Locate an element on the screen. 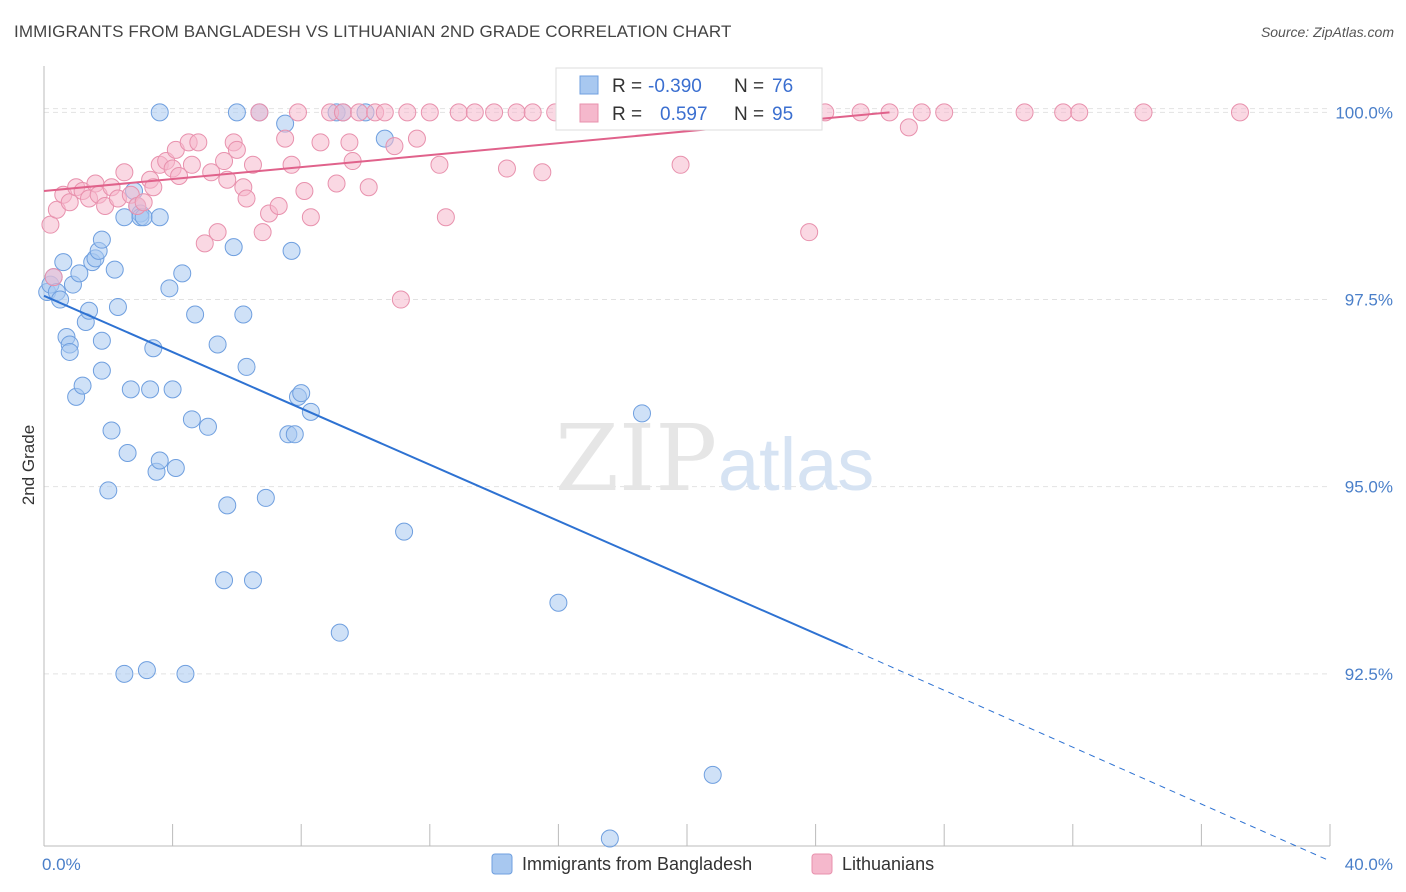 Image resolution: width=1406 pixels, height=892 pixels. watermark-atlas: atlas is located at coordinates (796, 464).